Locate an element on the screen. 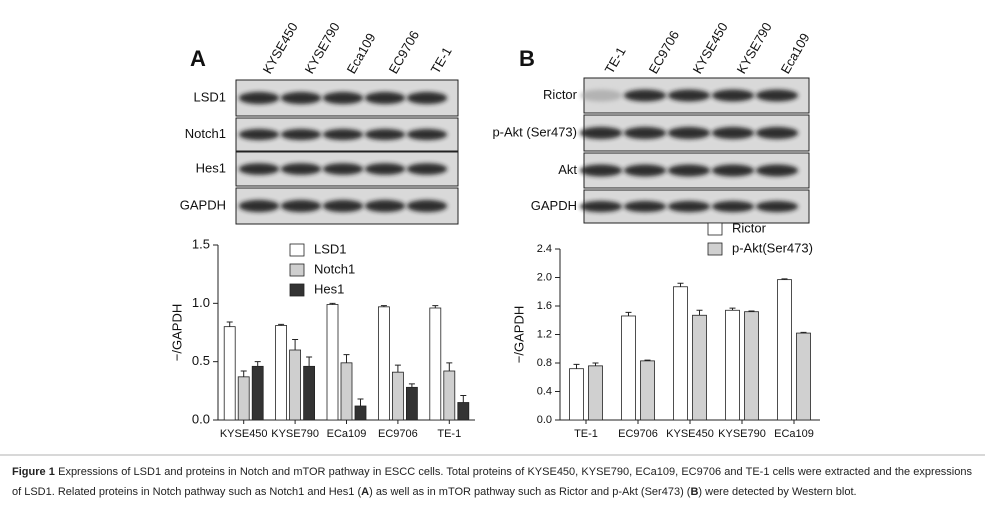  x-tick-label: KYSE790 is located at coordinates (742, 434).